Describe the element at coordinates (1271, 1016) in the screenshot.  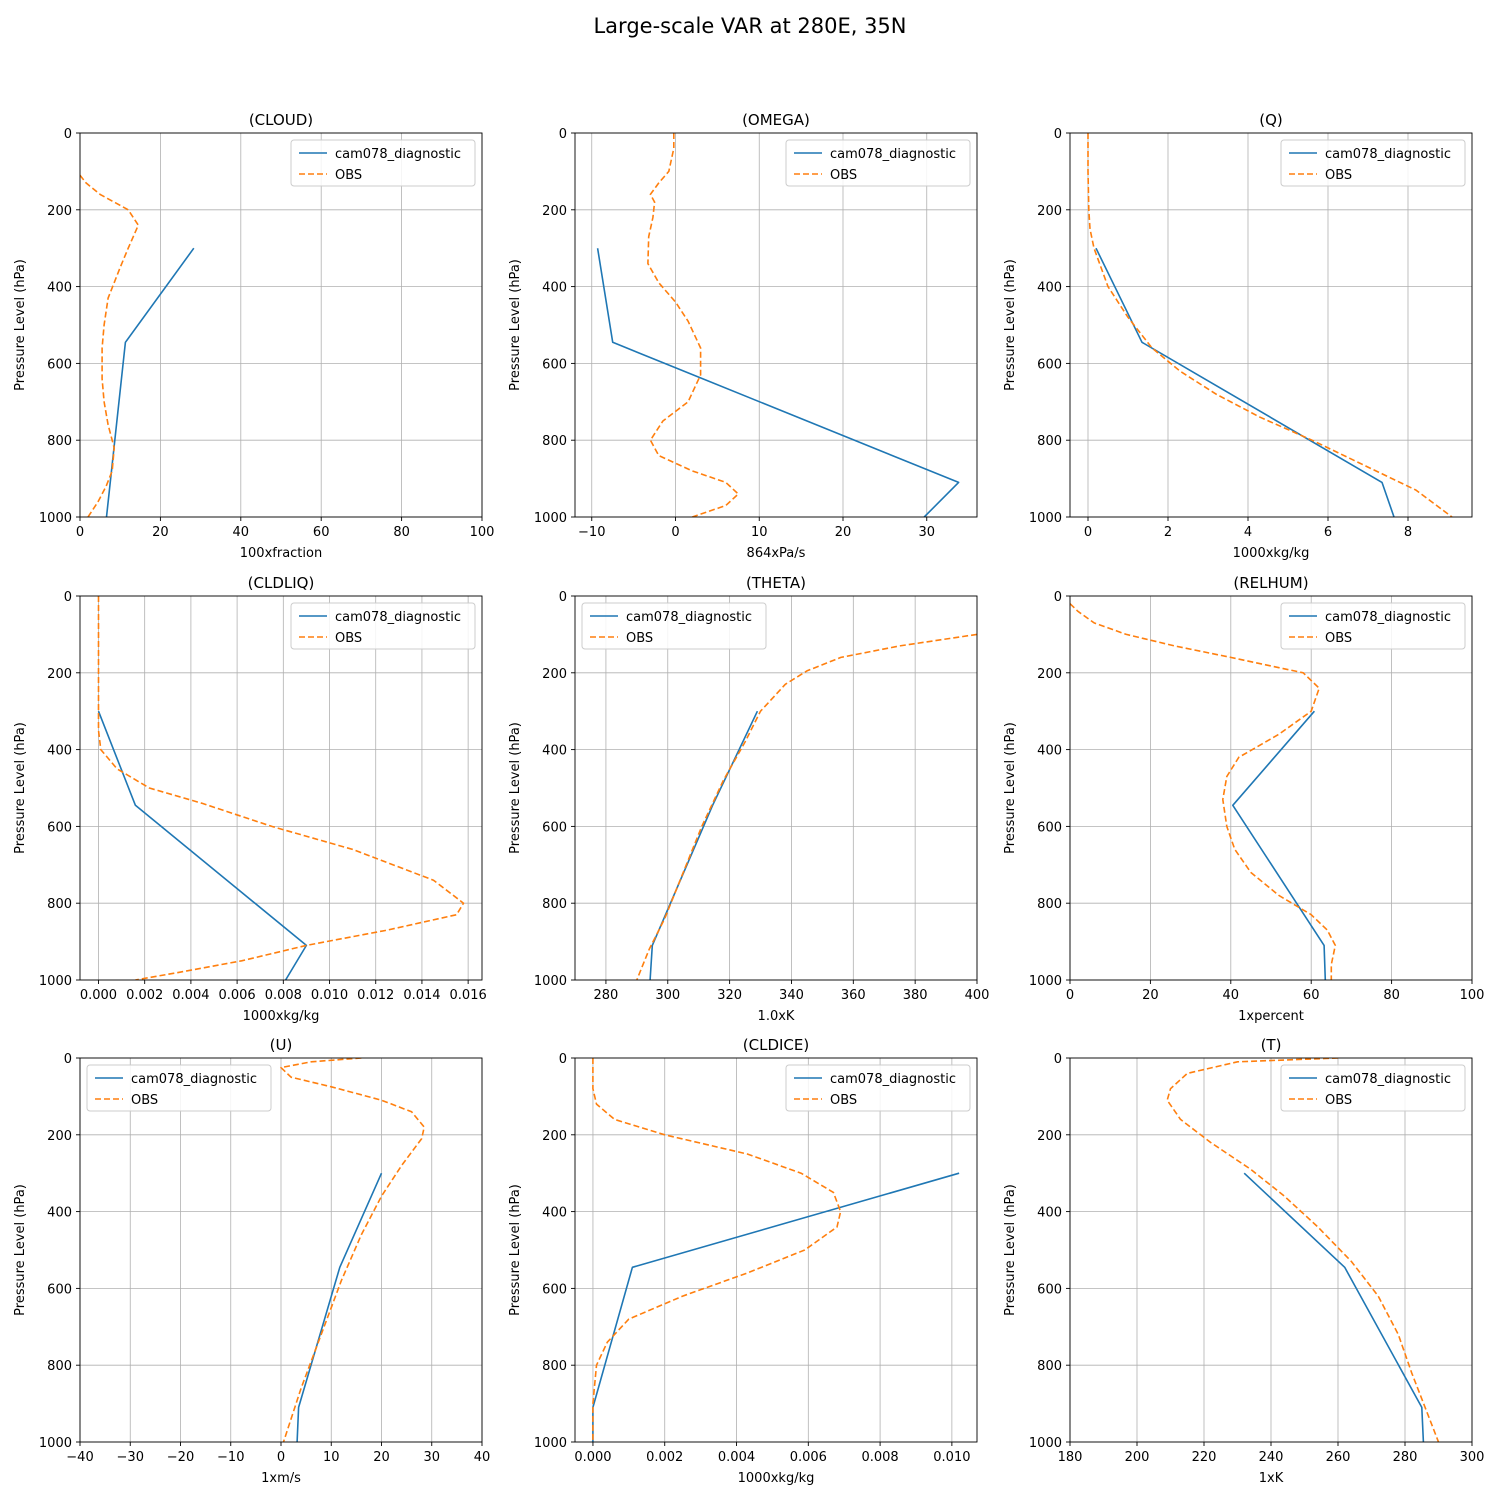
I see `x-axis-label: 1xpercent` at that location.